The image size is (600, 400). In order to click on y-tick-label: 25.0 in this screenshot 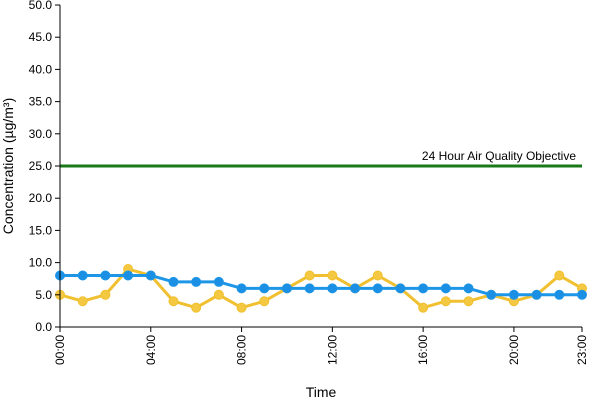, I will do `click(41, 166)`.